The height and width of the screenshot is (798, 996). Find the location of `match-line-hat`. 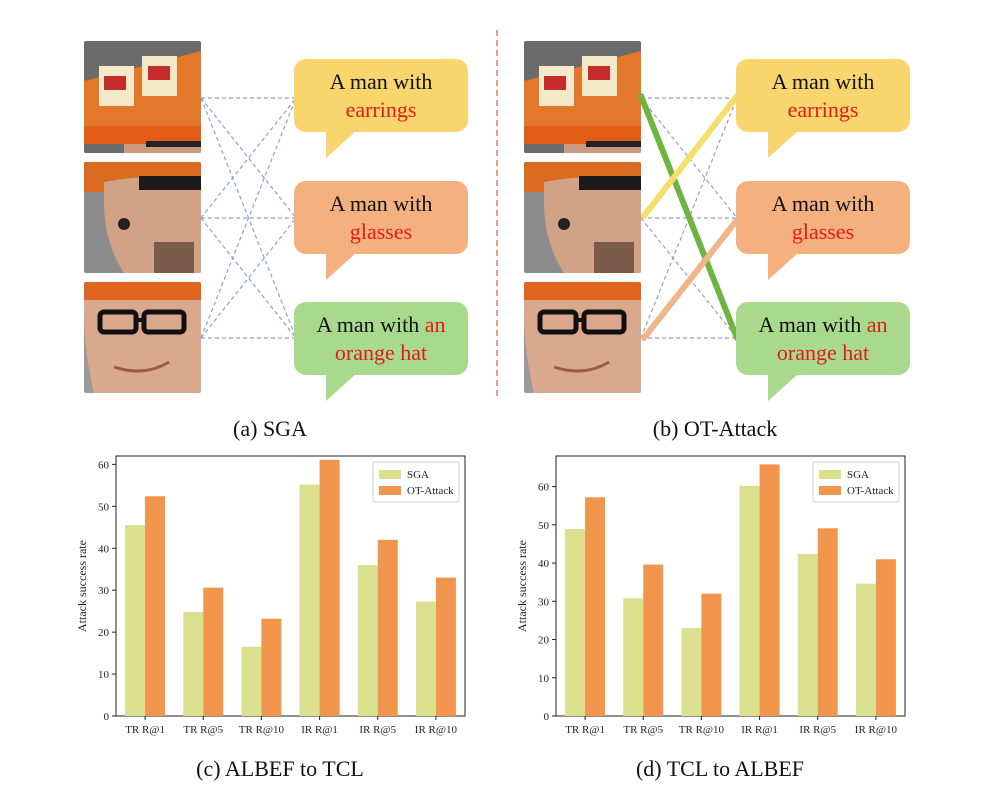

match-line-hat is located at coordinates (689, 217).